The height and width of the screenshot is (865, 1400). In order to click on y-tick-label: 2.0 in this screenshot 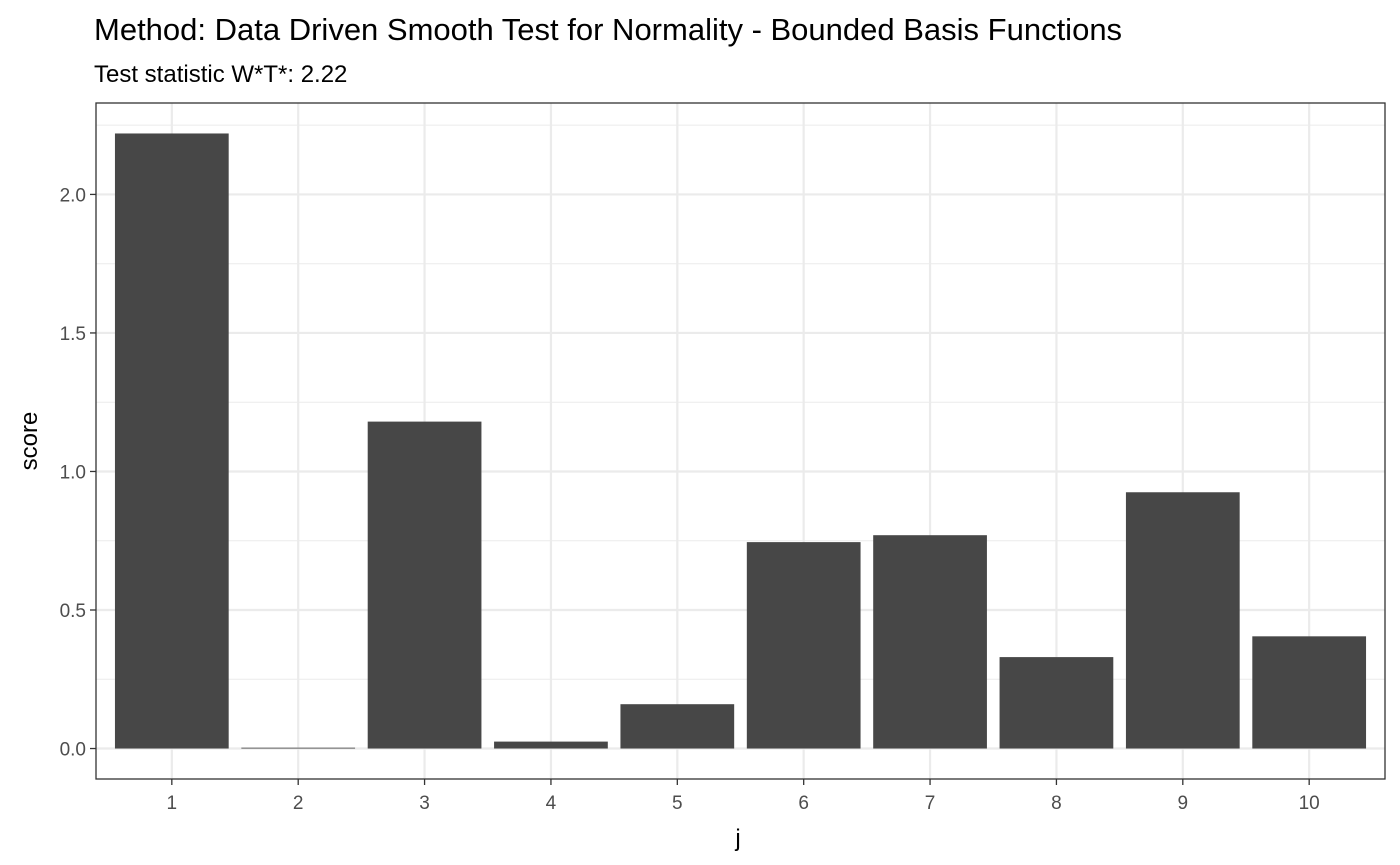, I will do `click(73, 195)`.